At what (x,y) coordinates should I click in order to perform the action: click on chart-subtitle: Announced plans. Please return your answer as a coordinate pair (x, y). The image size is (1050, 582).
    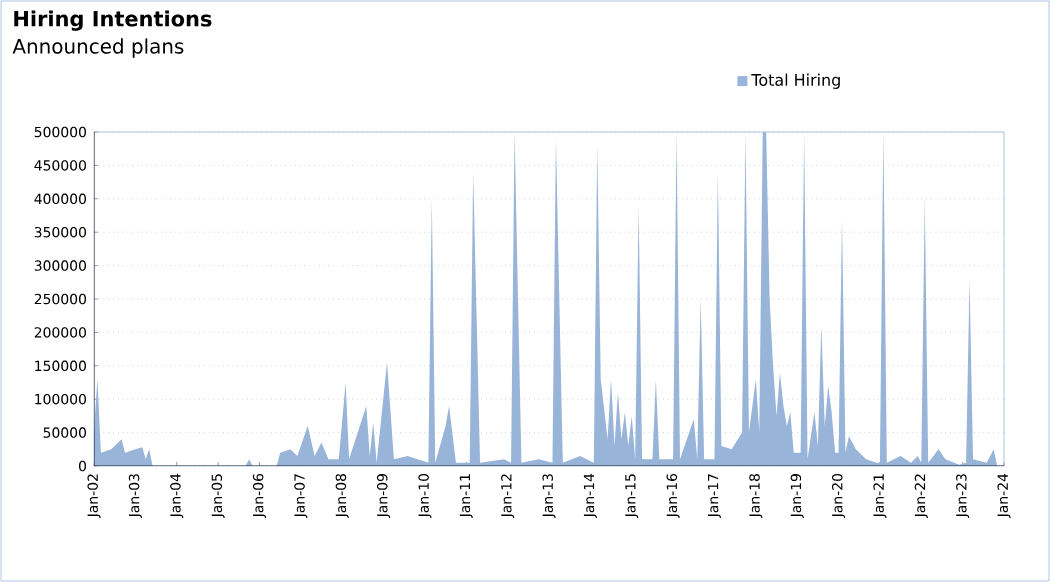
    Looking at the image, I should click on (98, 48).